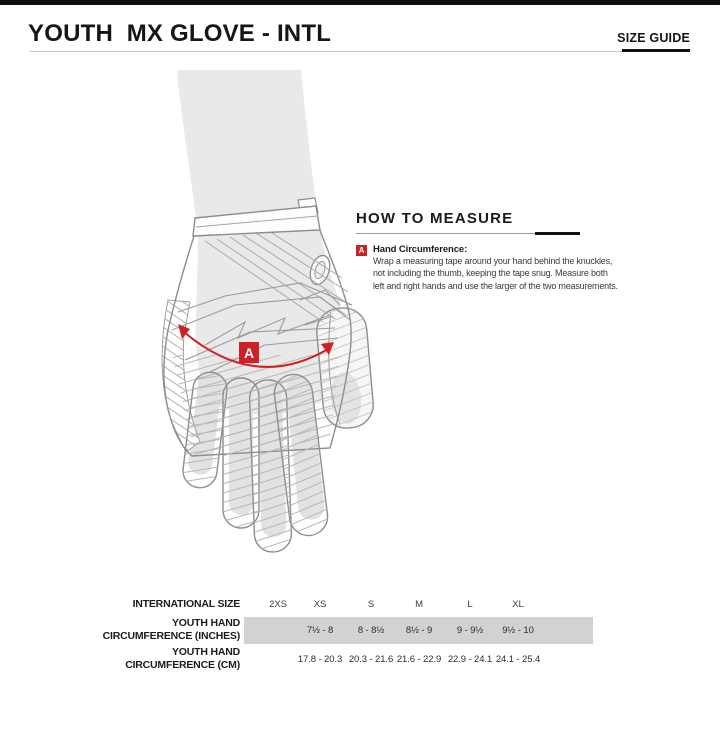 Image resolution: width=720 pixels, height=735 pixels. Describe the element at coordinates (656, 50) in the screenshot. I see `header-divider-accent` at that location.